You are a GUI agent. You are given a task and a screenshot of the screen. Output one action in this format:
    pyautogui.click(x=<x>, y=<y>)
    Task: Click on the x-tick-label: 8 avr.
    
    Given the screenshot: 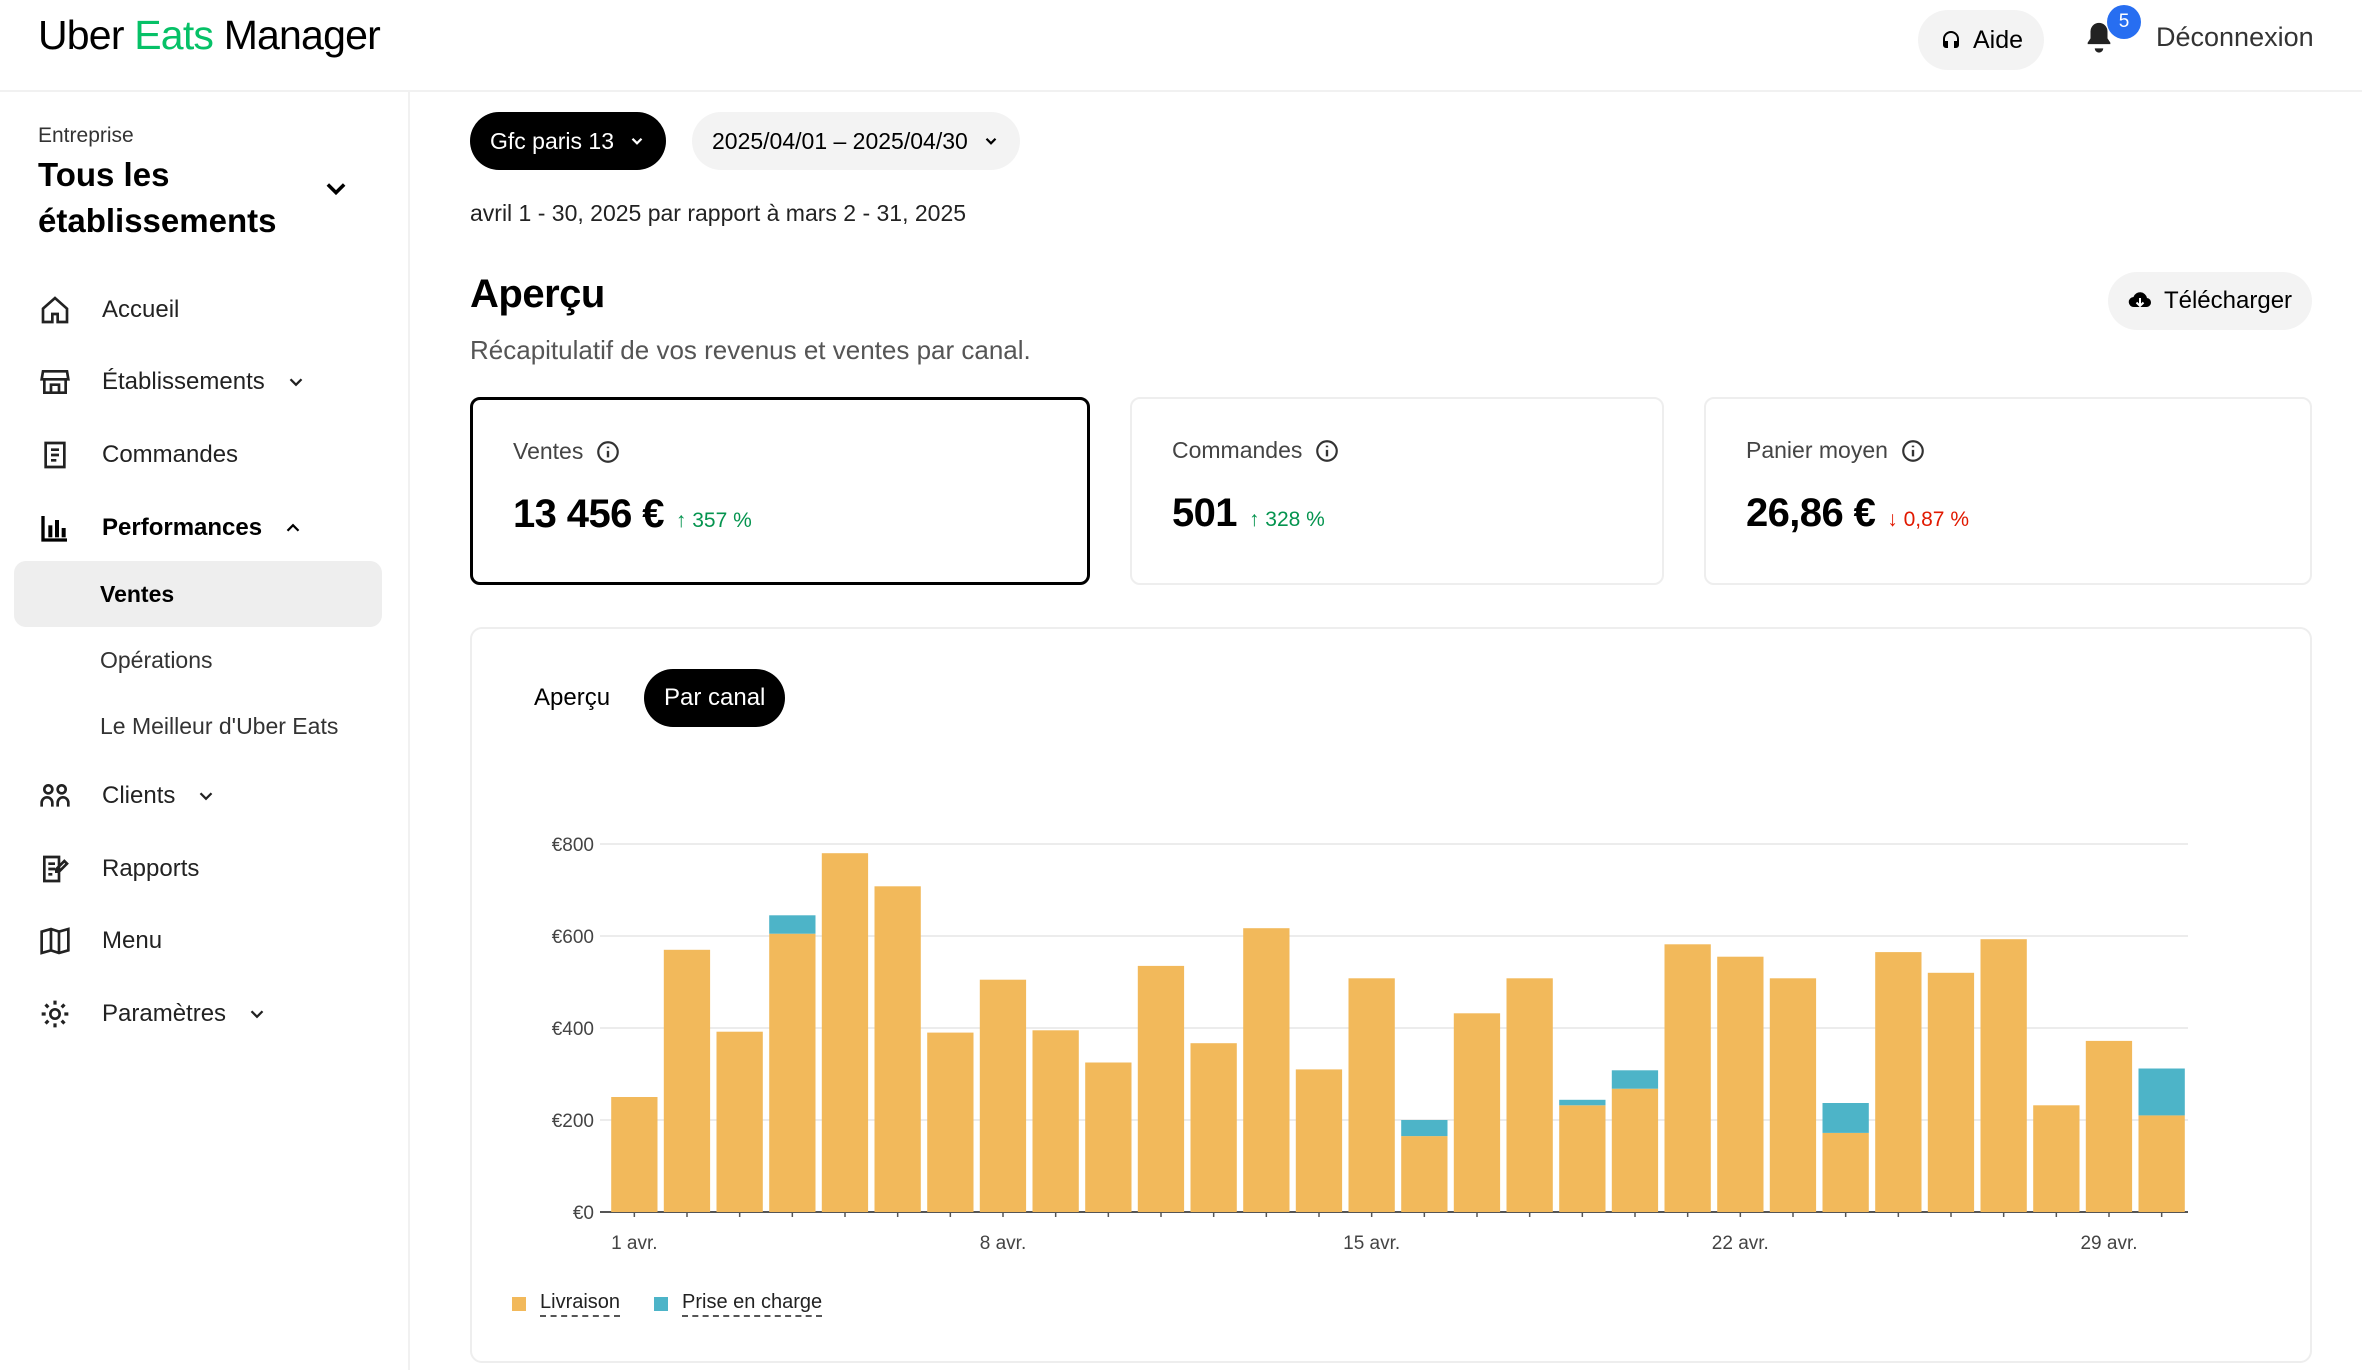 What is the action you would take?
    pyautogui.click(x=1003, y=1243)
    